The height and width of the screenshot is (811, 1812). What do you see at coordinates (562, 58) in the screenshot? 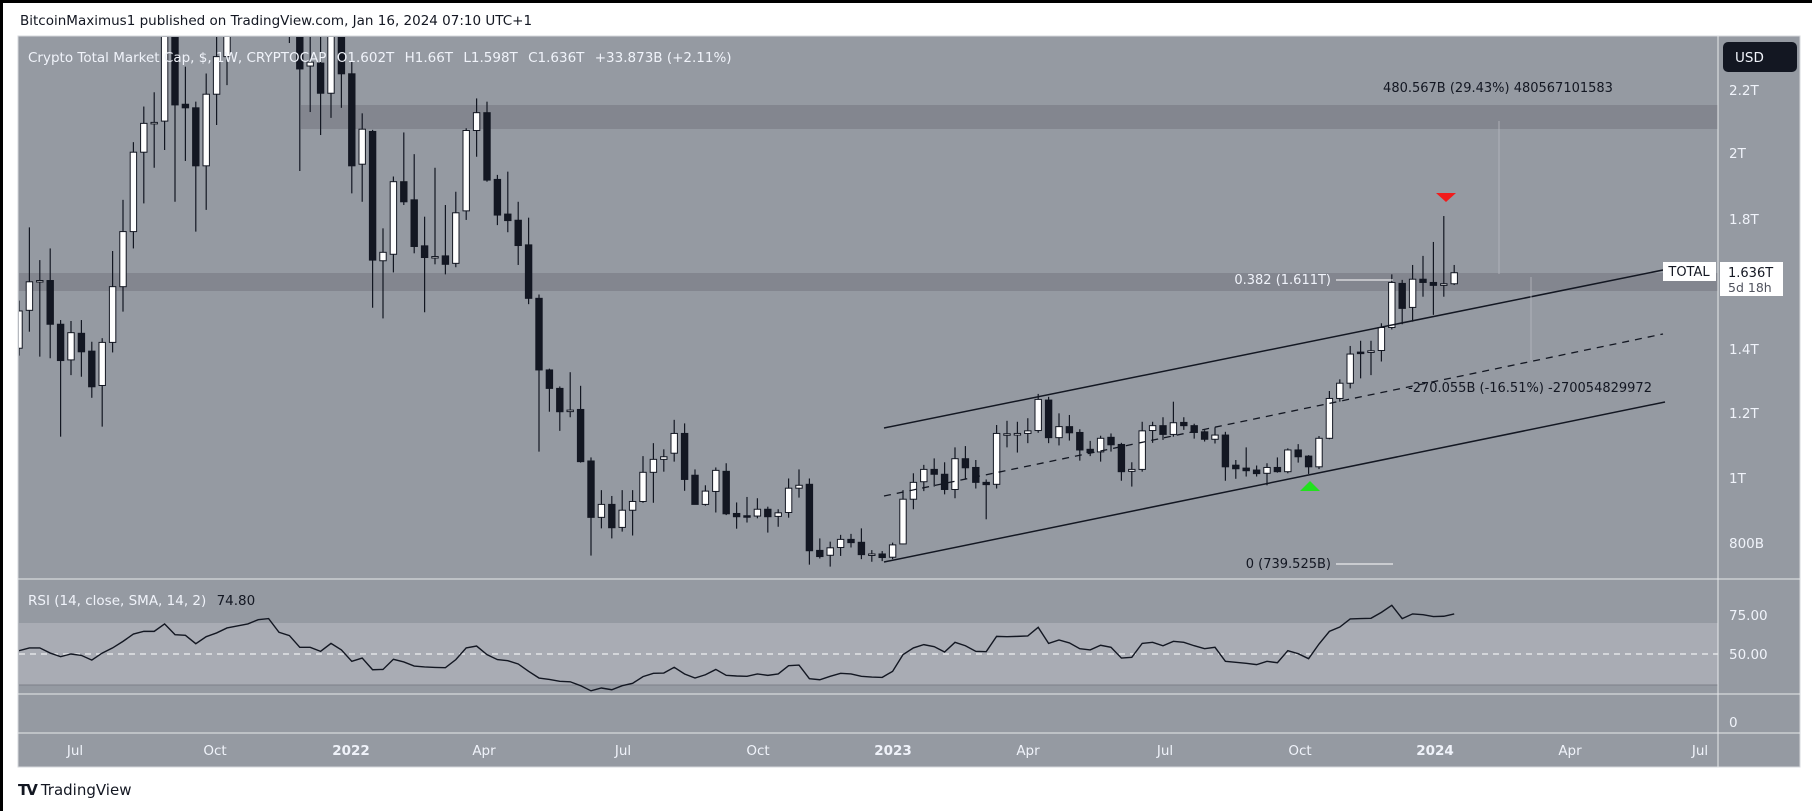
I see `close-value: 1.636T` at bounding box center [562, 58].